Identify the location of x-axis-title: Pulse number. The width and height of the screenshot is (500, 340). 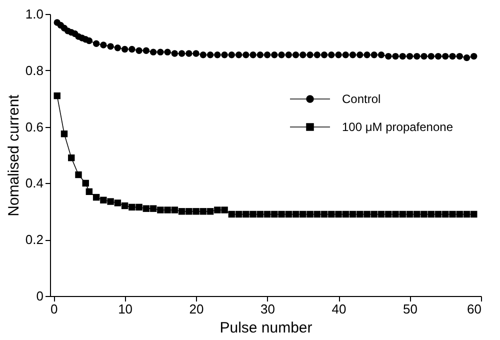
(266, 328).